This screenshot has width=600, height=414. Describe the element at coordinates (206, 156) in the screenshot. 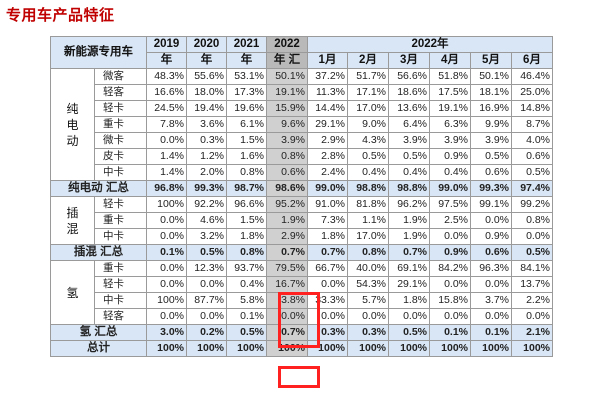

I see `value-cell: 1.2%` at that location.